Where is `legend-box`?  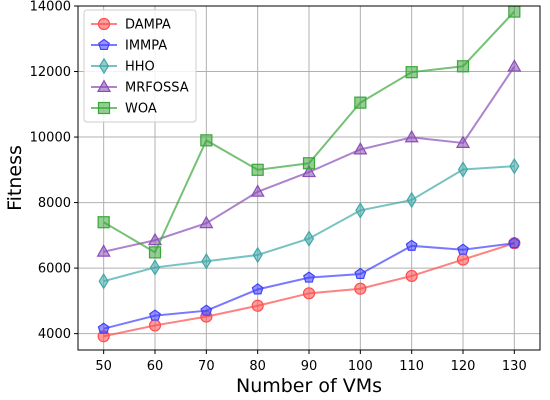
legend-box is located at coordinates (140, 66).